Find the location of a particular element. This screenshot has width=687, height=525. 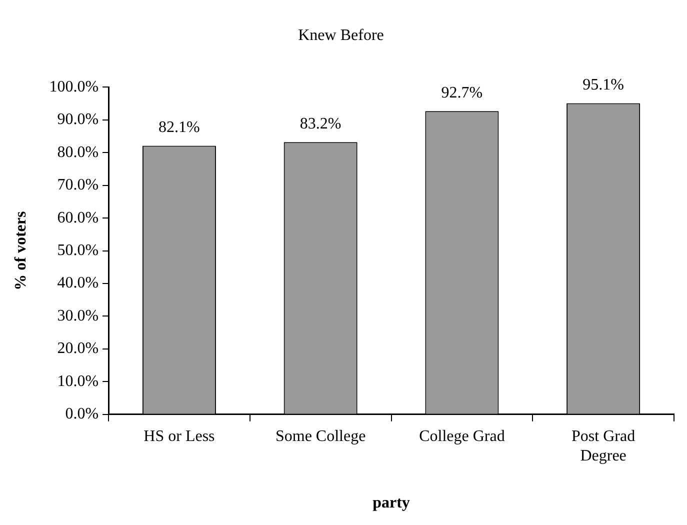

data-label: 92.7% is located at coordinates (462, 93).